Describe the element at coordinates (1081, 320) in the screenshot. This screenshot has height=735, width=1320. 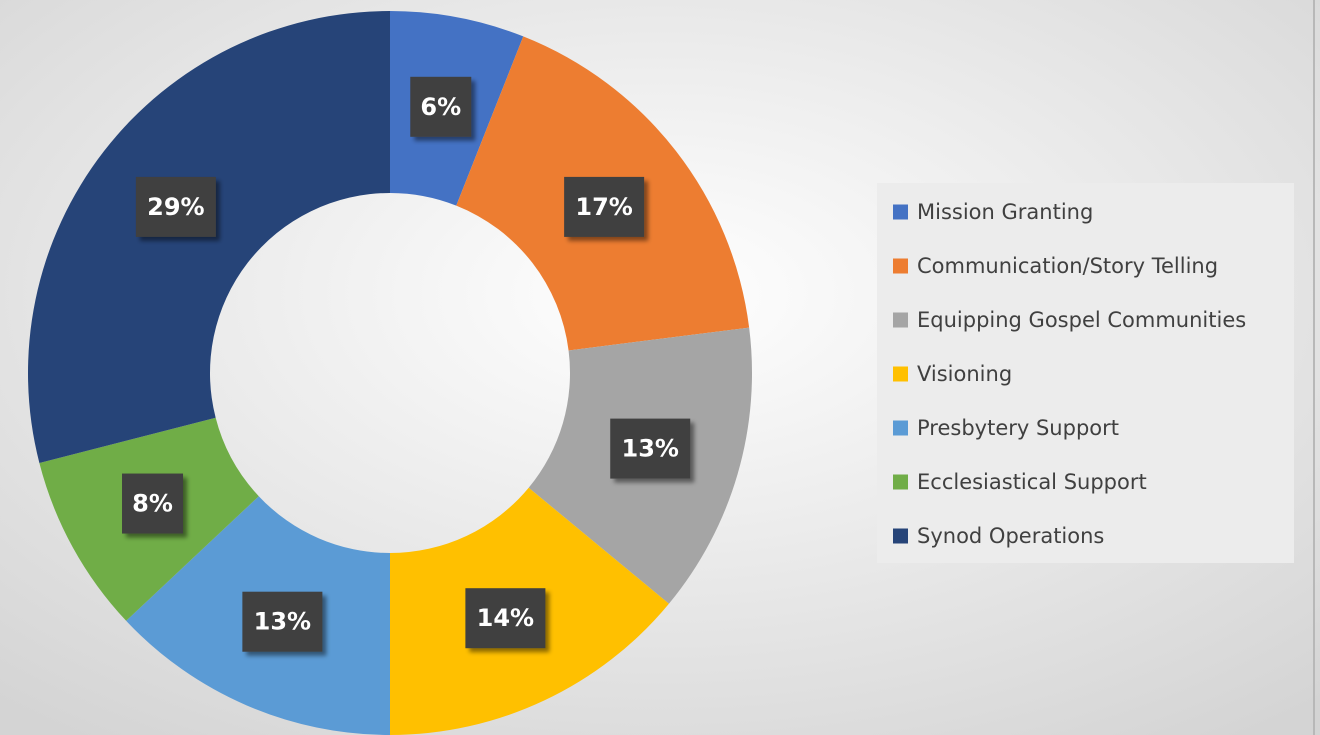
I see `legend-label: Equipping Gospel Communities` at that location.